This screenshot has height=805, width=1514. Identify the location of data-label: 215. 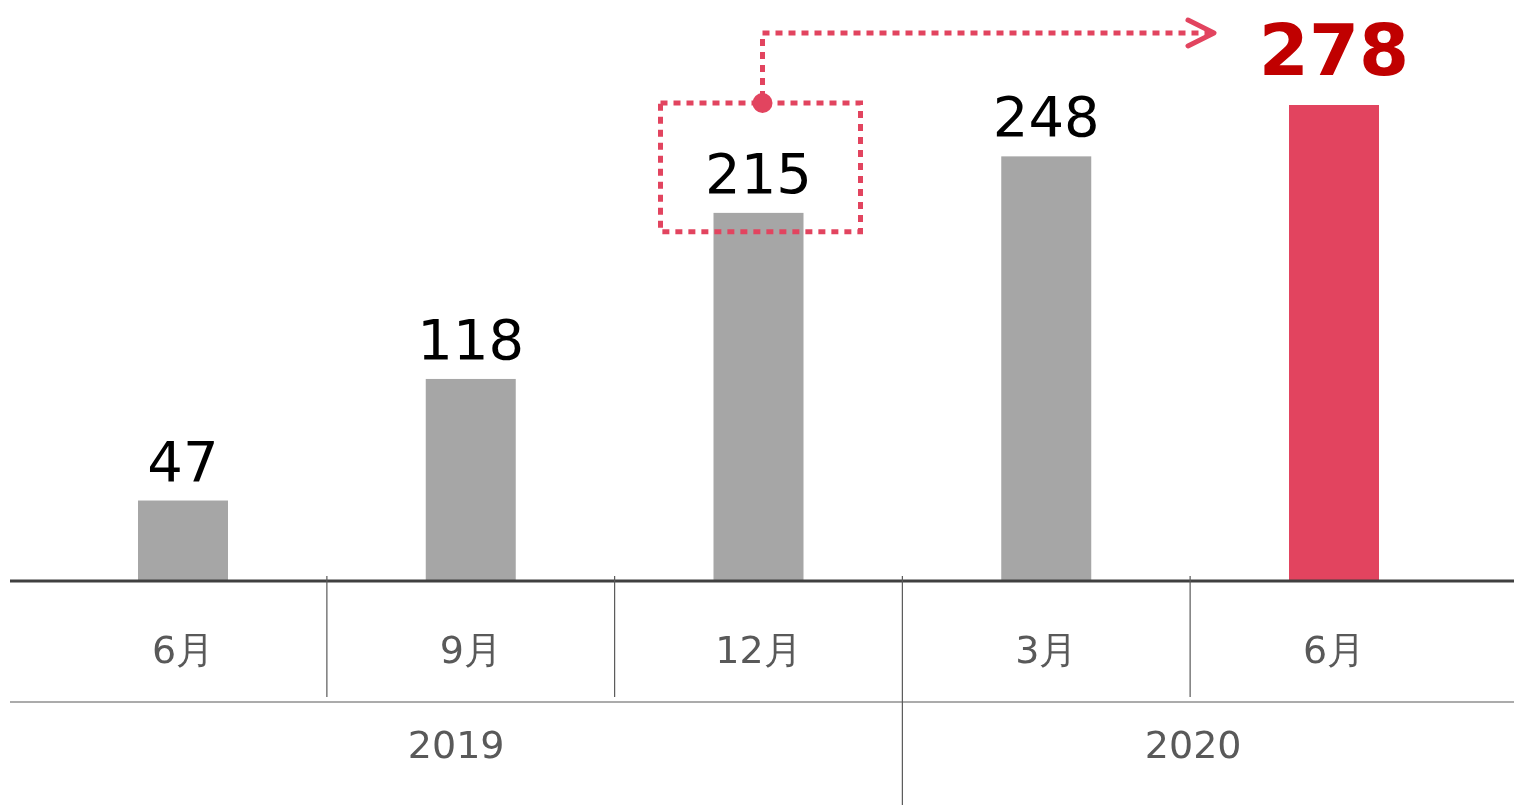
(758, 173).